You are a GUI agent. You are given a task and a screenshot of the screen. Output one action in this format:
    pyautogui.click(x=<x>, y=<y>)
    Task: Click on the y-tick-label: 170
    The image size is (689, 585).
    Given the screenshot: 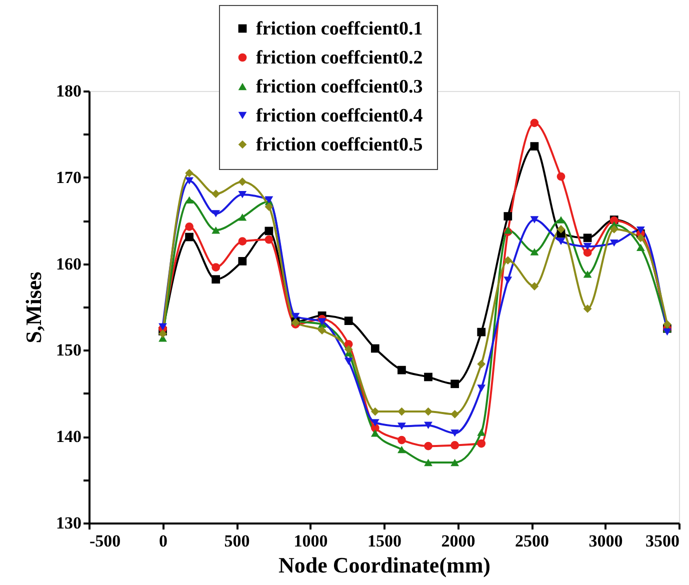 What is the action you would take?
    pyautogui.click(x=69, y=177)
    